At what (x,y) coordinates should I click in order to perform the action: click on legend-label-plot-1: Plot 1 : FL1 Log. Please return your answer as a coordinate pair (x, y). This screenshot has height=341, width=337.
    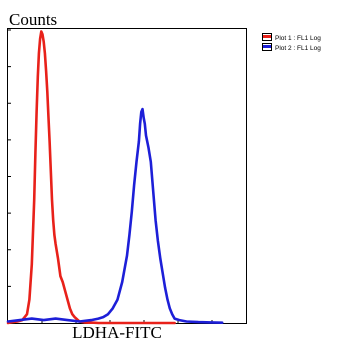
    Looking at the image, I should click on (298, 38).